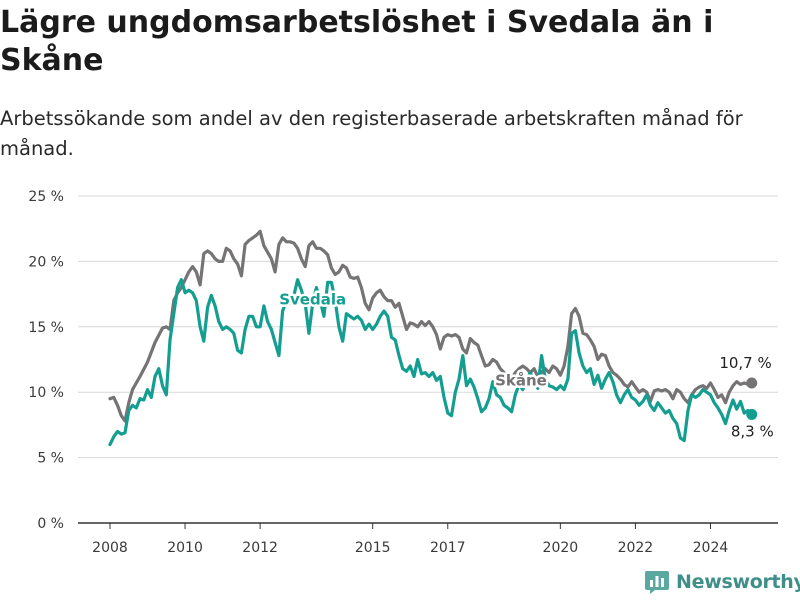 Image resolution: width=800 pixels, height=600 pixels. I want to click on y-tick-label: 20 %, so click(46, 262).